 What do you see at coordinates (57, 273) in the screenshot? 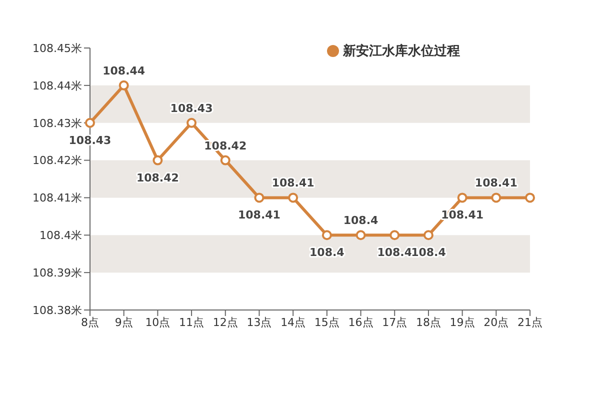
I see `y-tick-label: 108.39米` at bounding box center [57, 273].